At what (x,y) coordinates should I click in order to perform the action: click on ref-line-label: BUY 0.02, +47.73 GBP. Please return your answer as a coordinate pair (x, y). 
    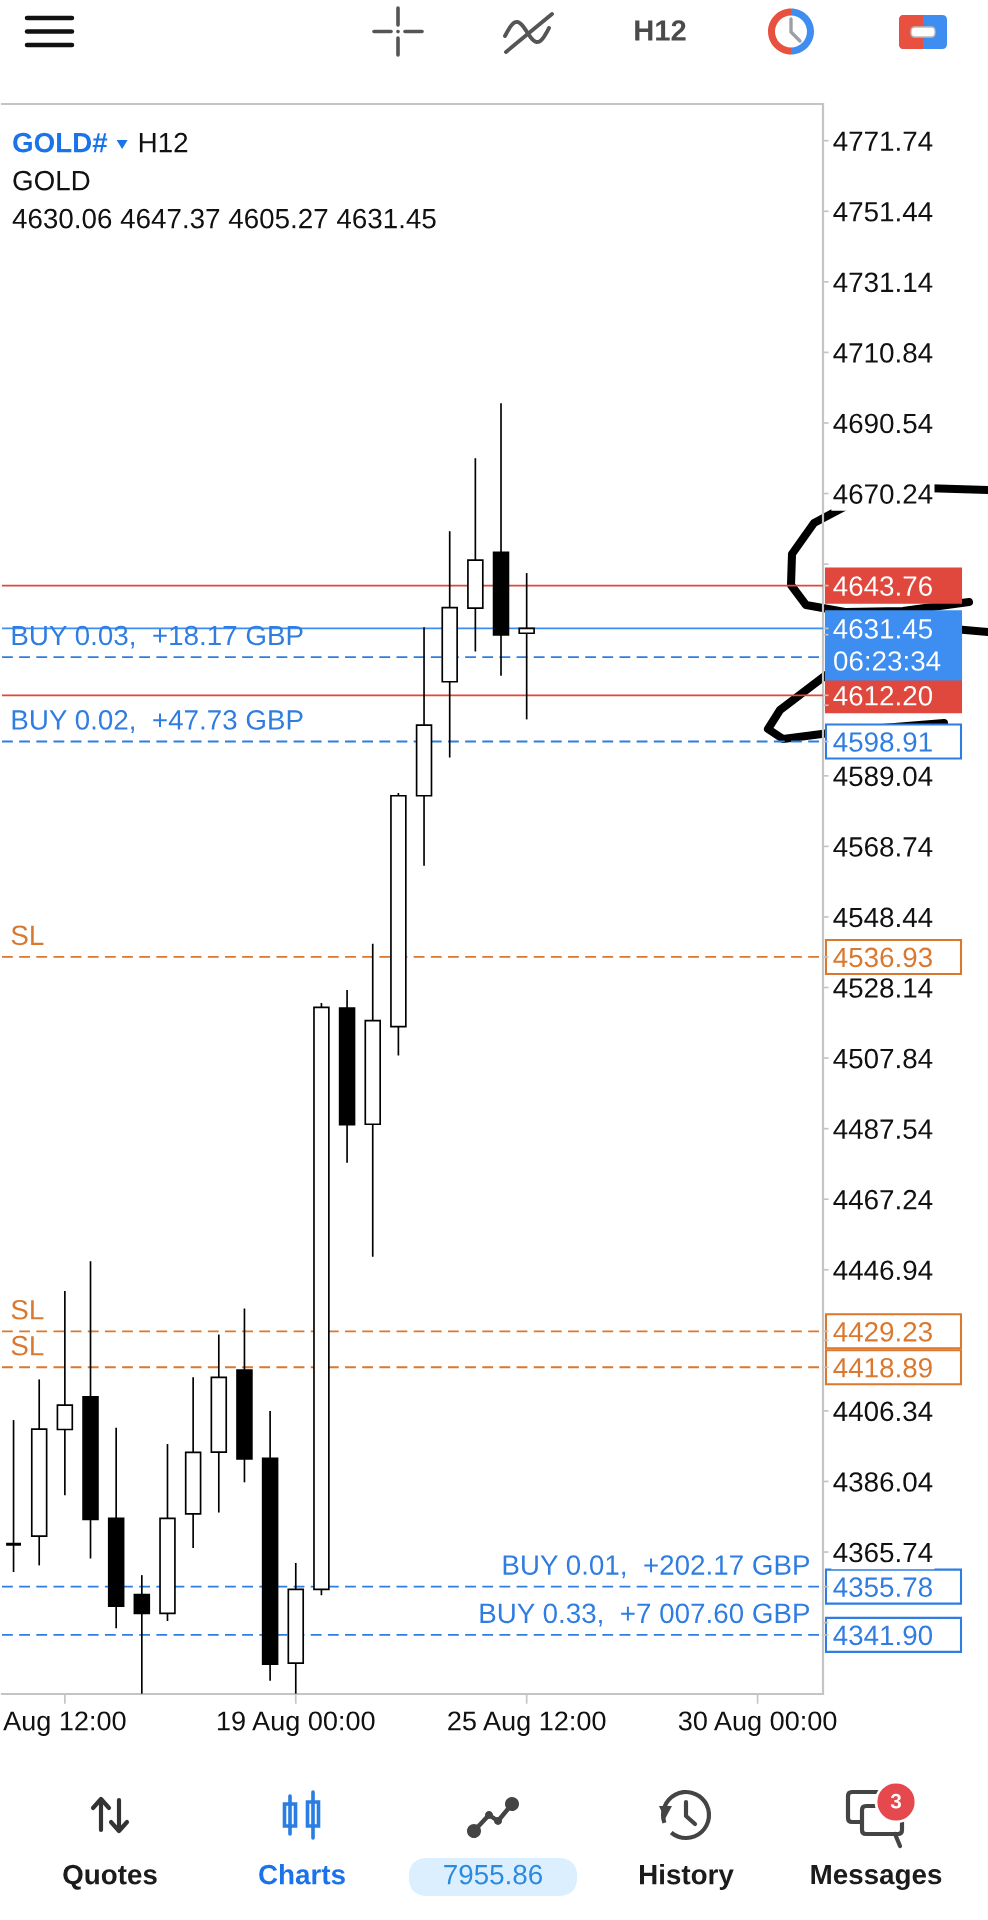
    Looking at the image, I should click on (157, 722).